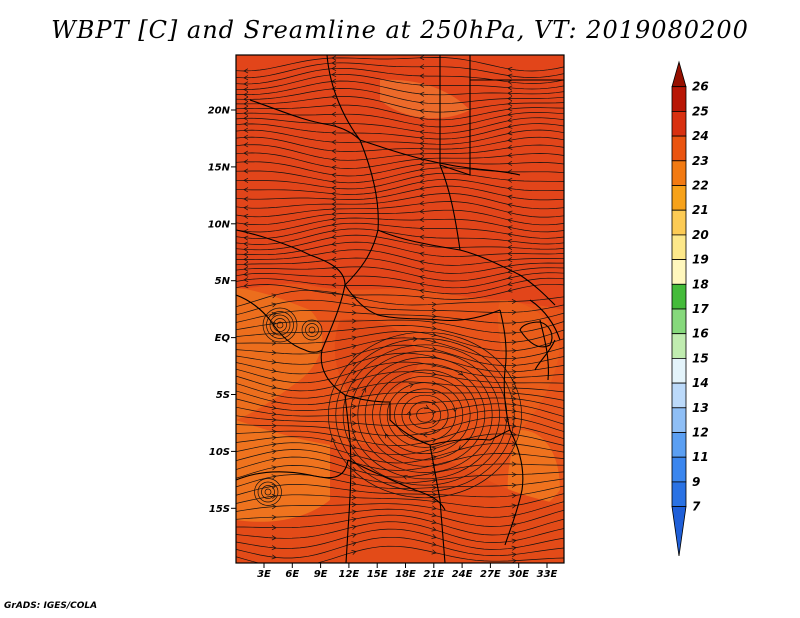  I want to click on colorbar-label: 17, so click(700, 309).